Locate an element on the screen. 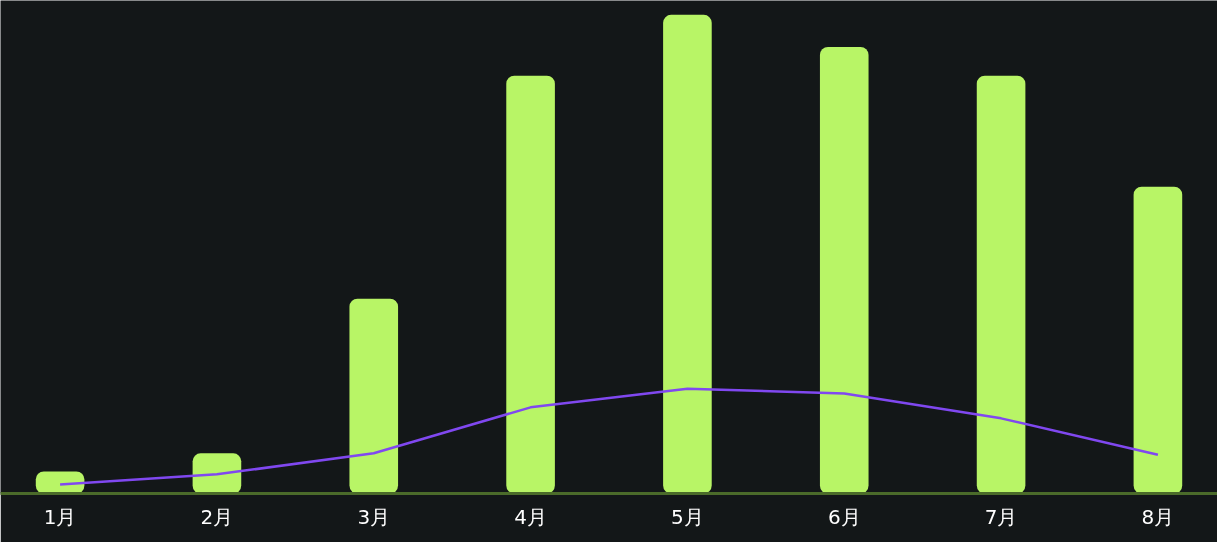 Image resolution: width=1217 pixels, height=542 pixels. x-tick-label: 1月 is located at coordinates (60, 516).